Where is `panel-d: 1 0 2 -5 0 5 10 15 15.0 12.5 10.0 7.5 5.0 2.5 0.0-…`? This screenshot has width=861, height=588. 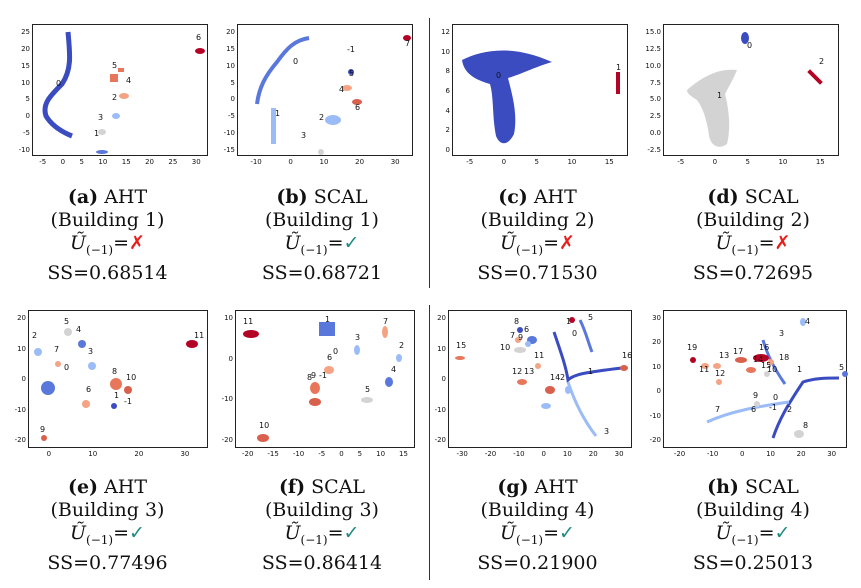 panel-d: 1 0 2 -5 0 5 10 15 15.0 12.5 10.0 7.5 5.0 2.5 0.0-… is located at coordinates (753, 150).